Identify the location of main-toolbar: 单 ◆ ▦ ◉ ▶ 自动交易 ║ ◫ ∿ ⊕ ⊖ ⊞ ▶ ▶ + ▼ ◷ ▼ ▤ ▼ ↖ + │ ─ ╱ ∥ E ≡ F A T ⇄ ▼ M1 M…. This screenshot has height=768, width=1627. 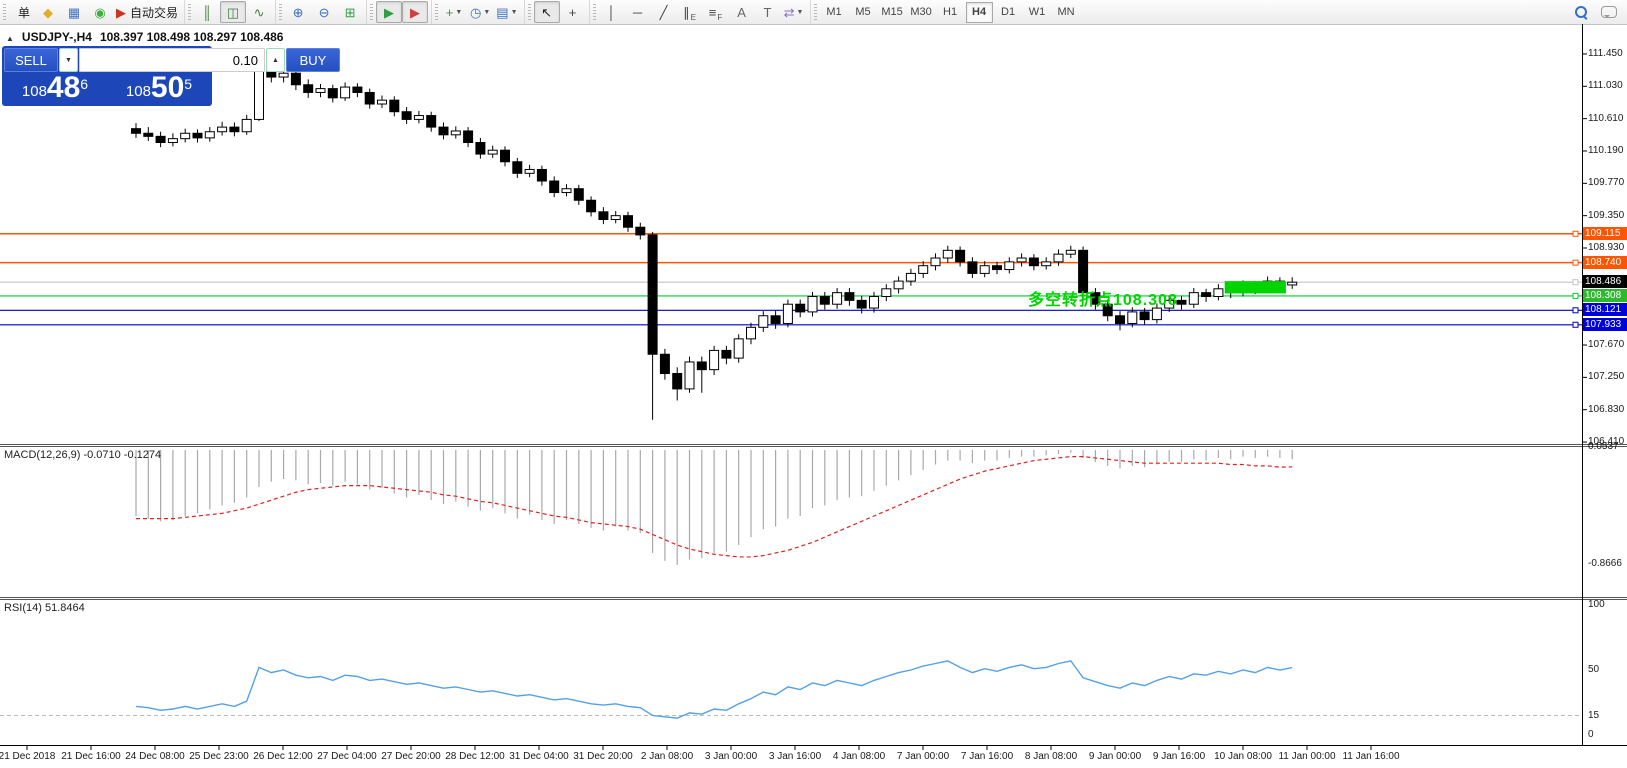
(813, 12).